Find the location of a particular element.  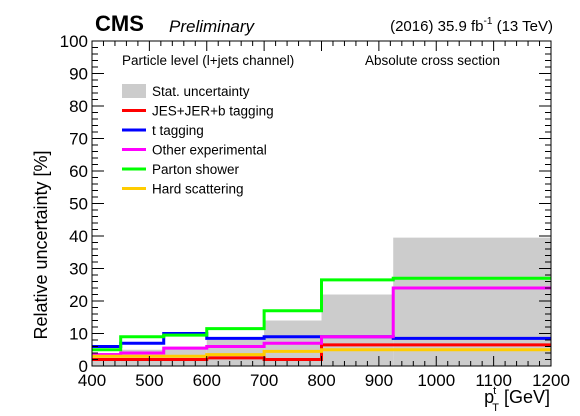

legend-label: Stat. uncertainty is located at coordinates (201, 91).